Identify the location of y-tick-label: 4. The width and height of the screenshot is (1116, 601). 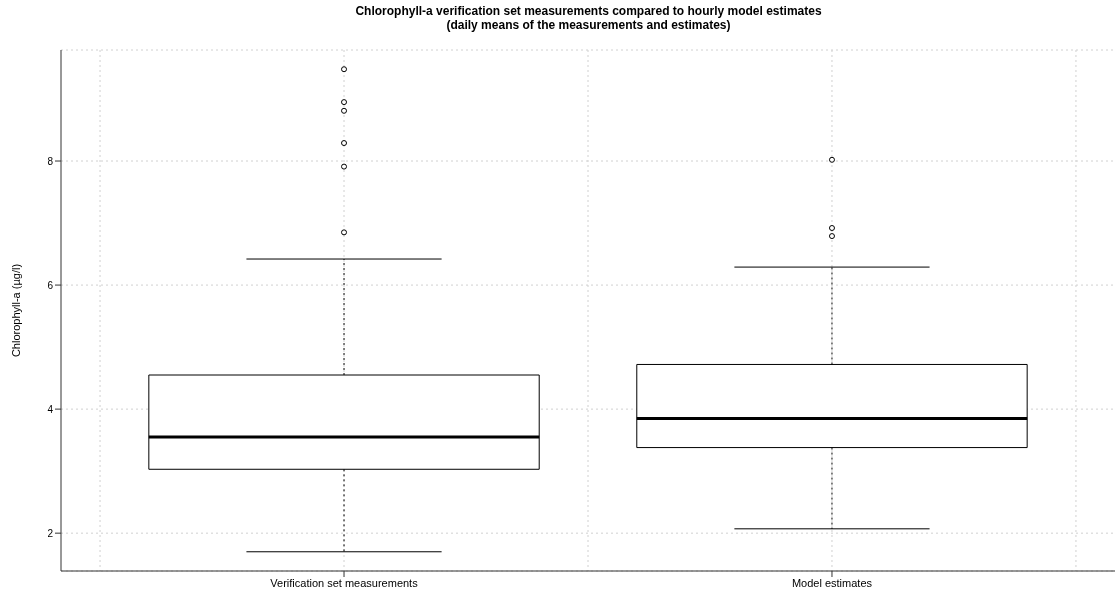
(50, 409).